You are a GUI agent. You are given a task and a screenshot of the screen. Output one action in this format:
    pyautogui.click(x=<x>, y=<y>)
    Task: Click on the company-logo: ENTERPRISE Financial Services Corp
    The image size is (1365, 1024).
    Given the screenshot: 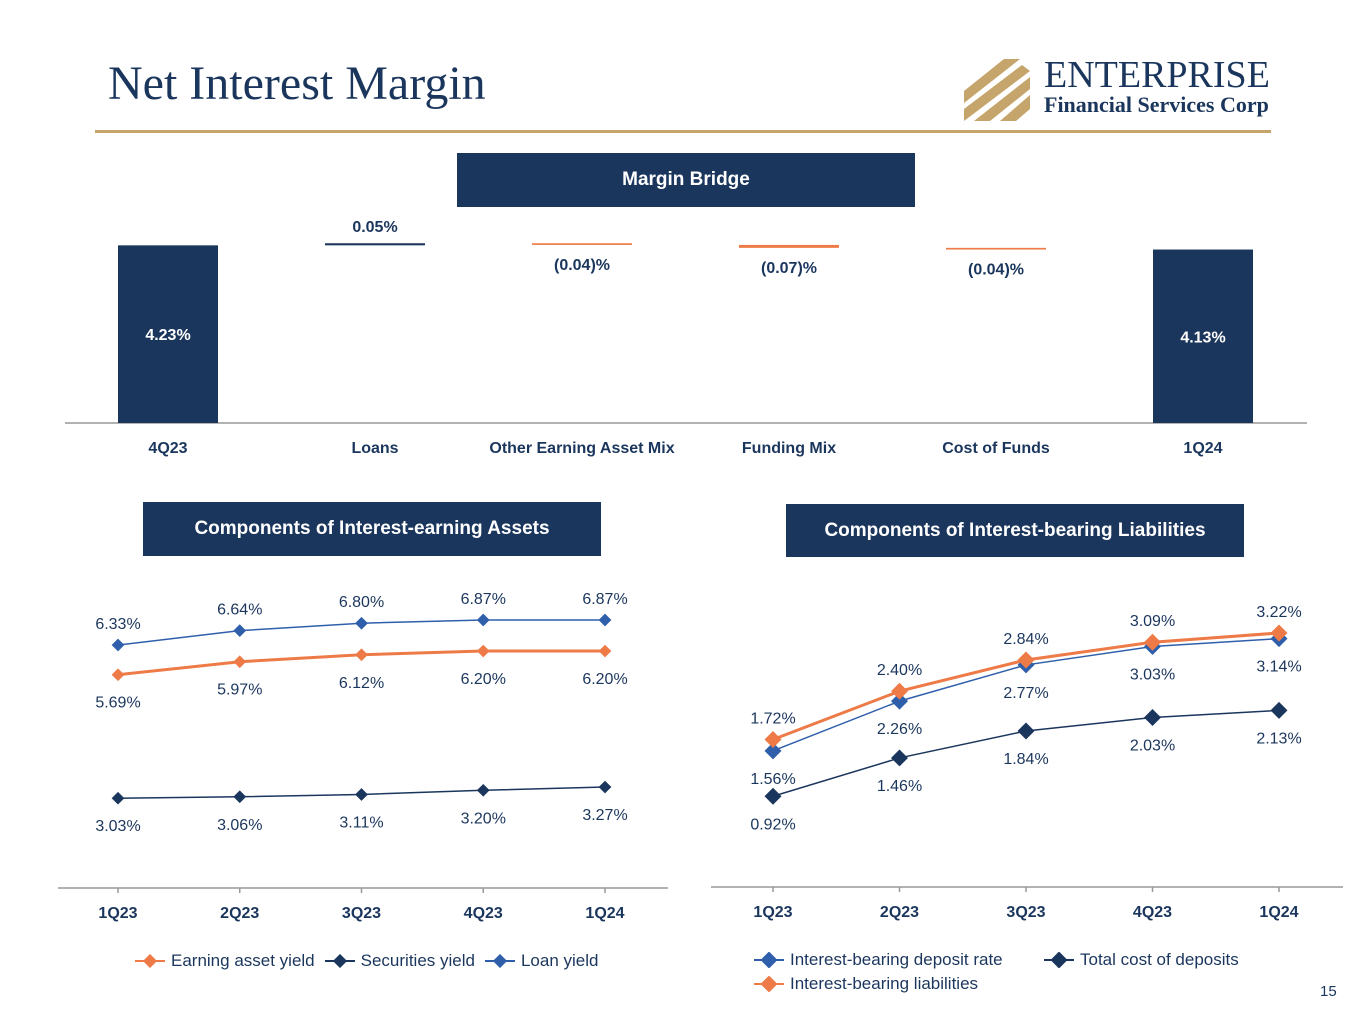 What is the action you would take?
    pyautogui.click(x=1120, y=90)
    